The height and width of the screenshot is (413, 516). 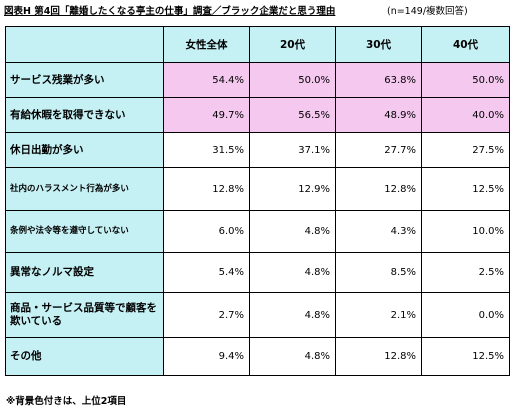 I want to click on table-row: 条例や法令等を遵守していない 6.0% 4.8% 4.3% 10.0%, so click(x=257, y=231).